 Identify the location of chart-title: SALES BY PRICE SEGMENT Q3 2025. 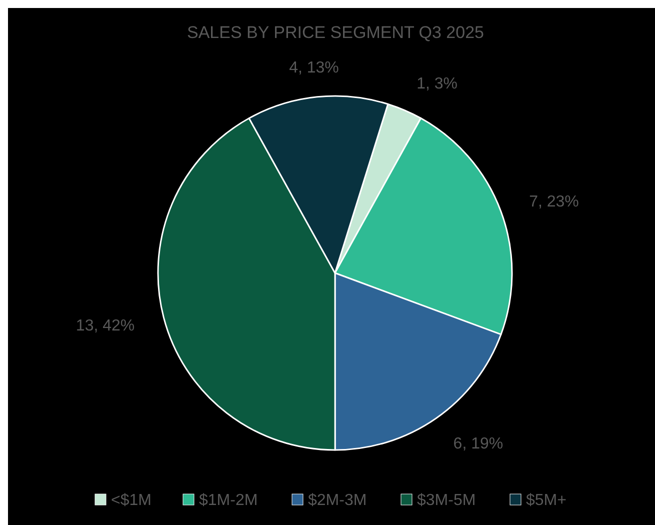
(335, 32).